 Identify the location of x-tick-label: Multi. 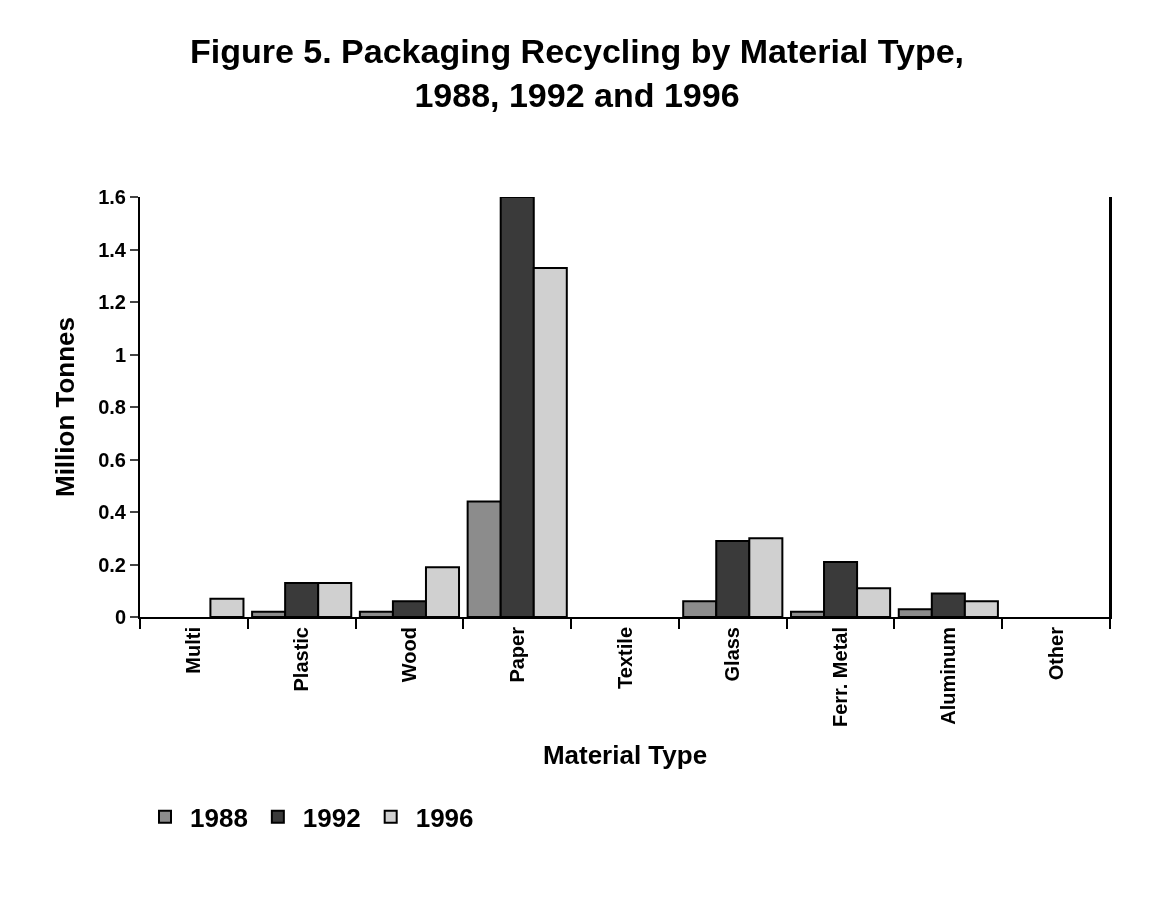
(193, 650).